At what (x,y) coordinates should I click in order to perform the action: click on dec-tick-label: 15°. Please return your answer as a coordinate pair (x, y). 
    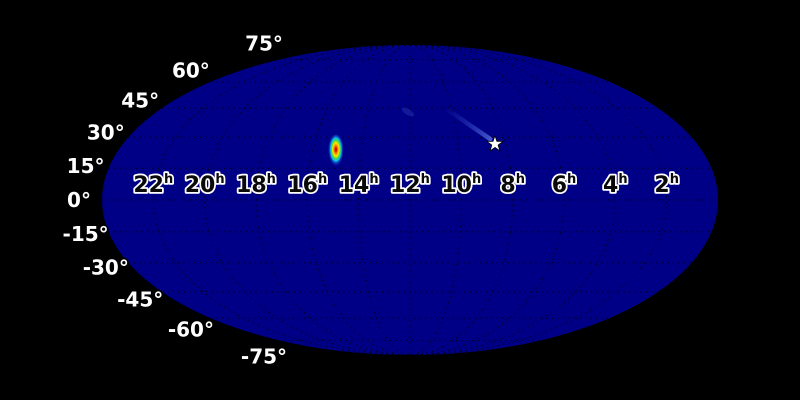
    Looking at the image, I should click on (86, 166).